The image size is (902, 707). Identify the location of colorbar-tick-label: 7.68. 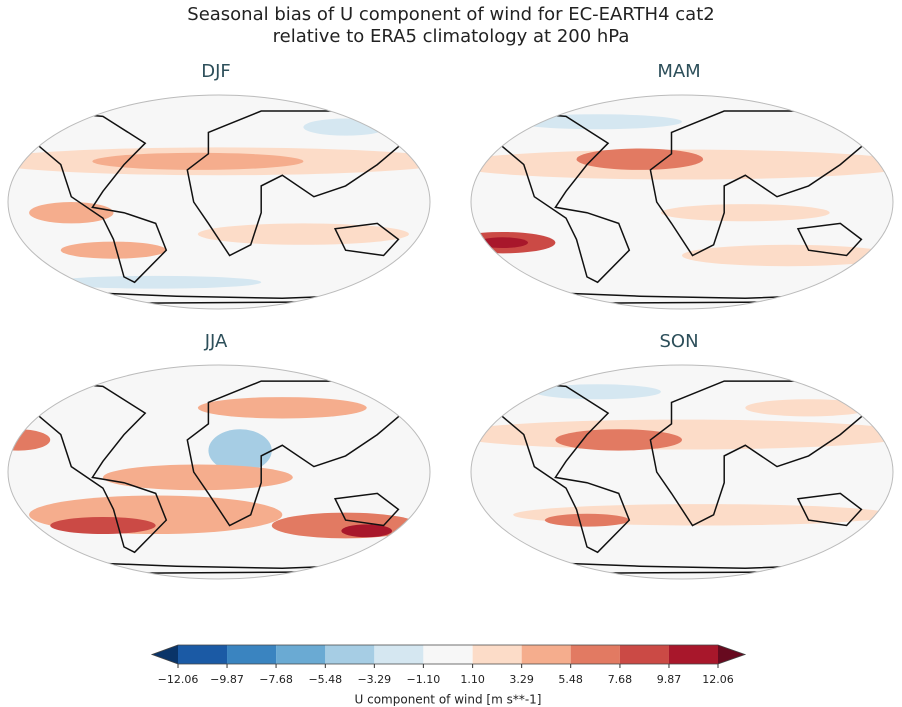
(620, 679).